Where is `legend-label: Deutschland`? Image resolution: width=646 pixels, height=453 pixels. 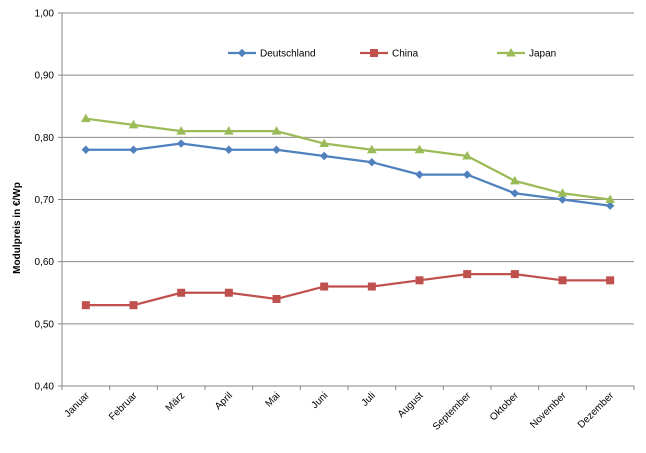
legend-label: Deutschland is located at coordinates (288, 54).